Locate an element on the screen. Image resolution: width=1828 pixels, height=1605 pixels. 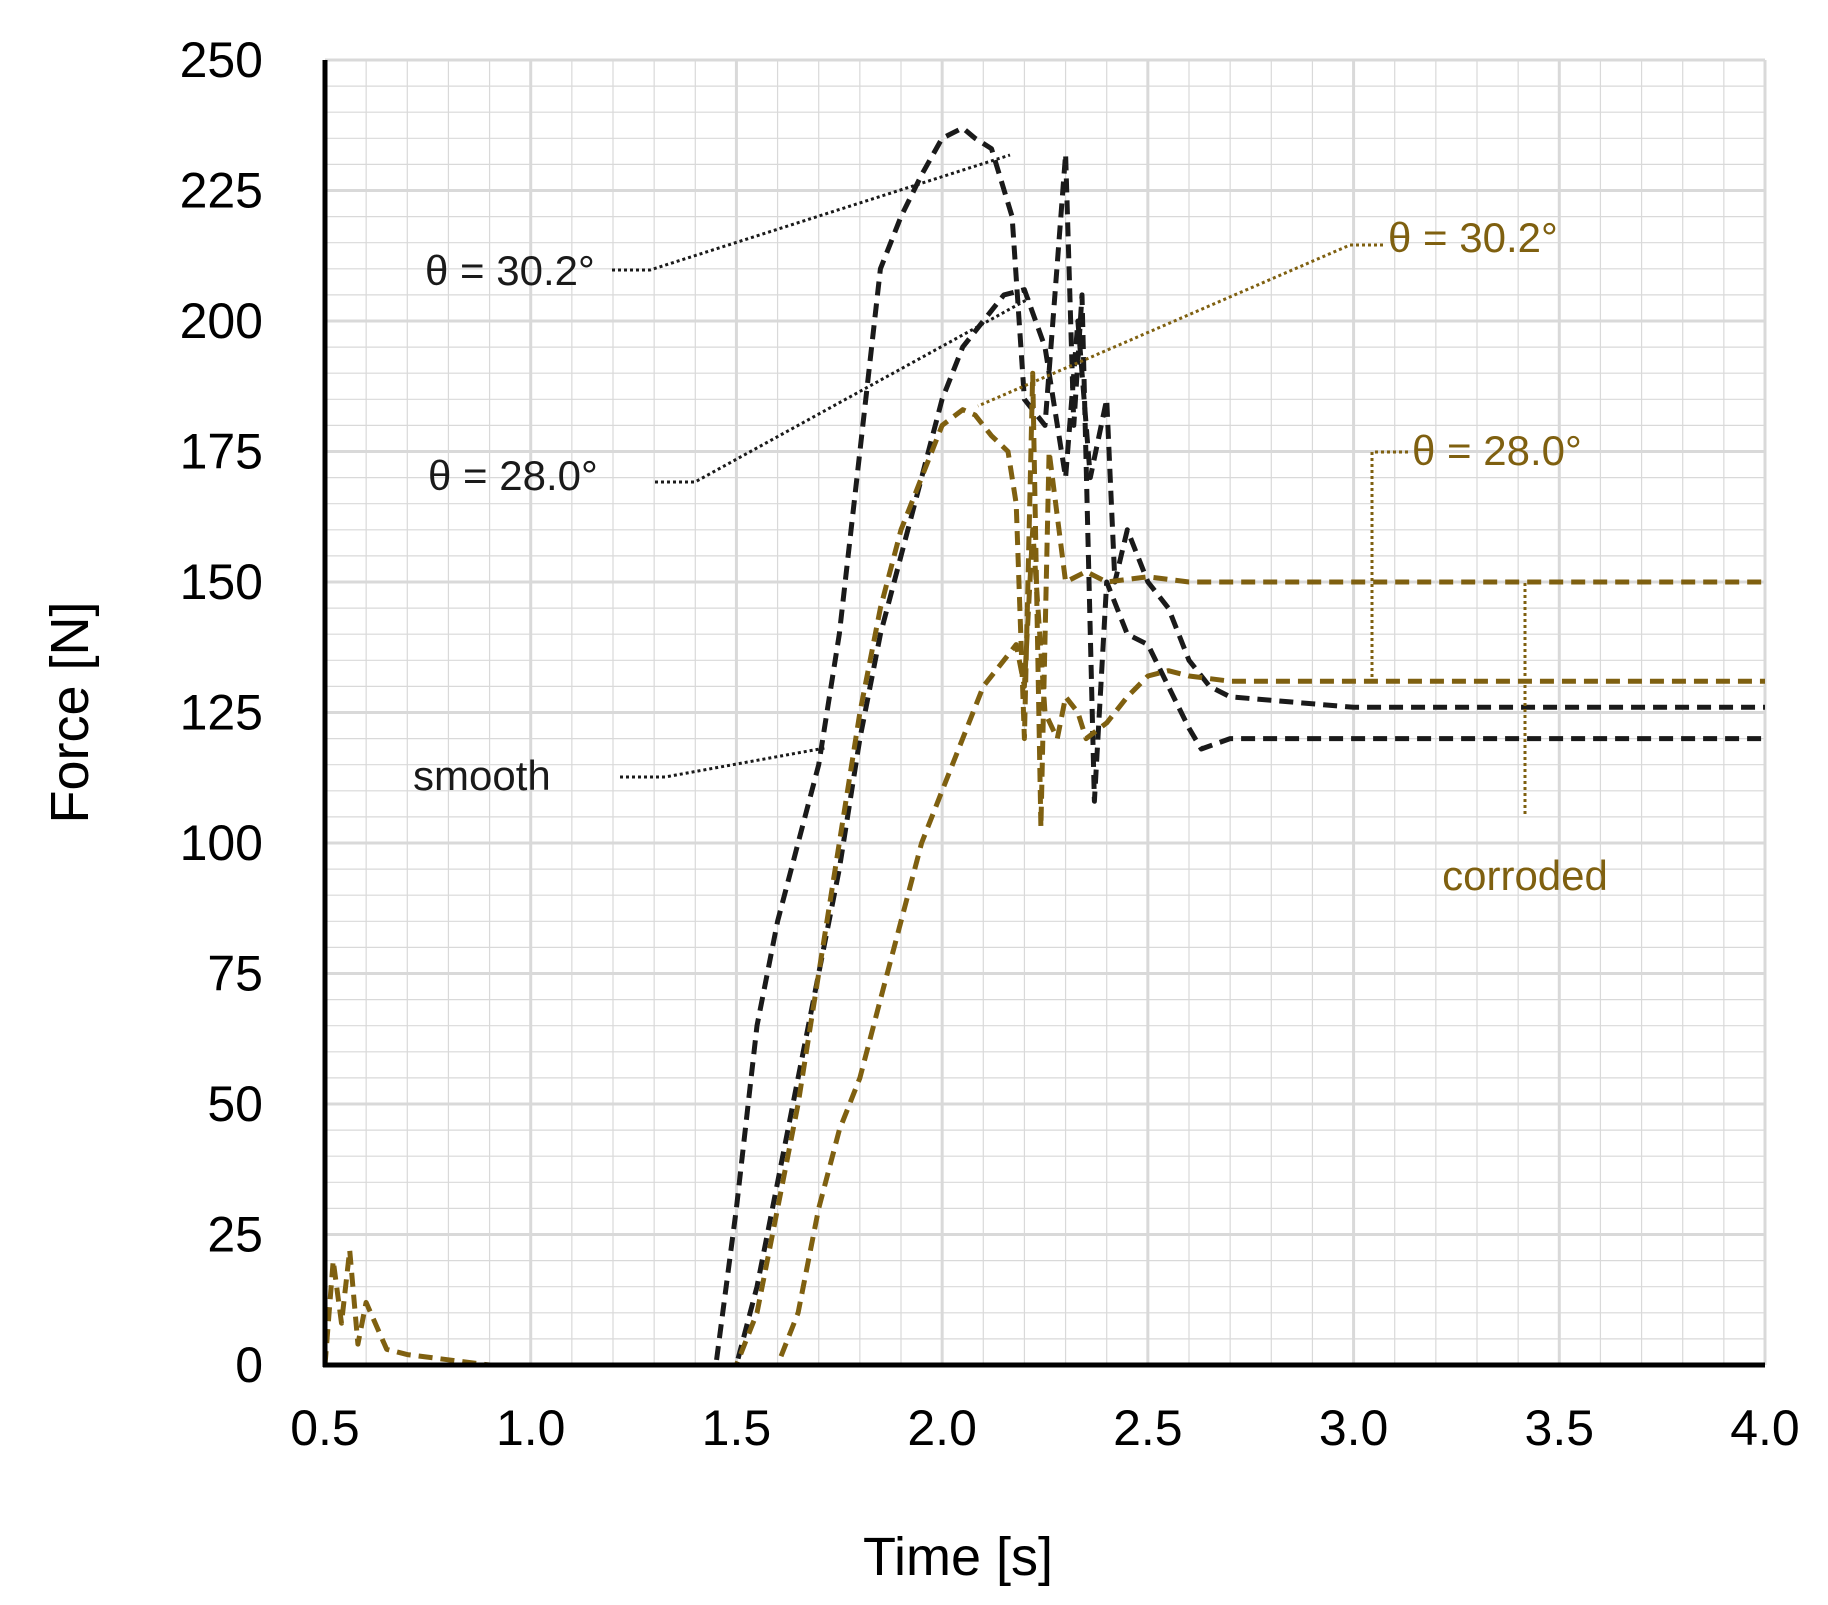
y-tick-label: 250 is located at coordinates (221, 60).